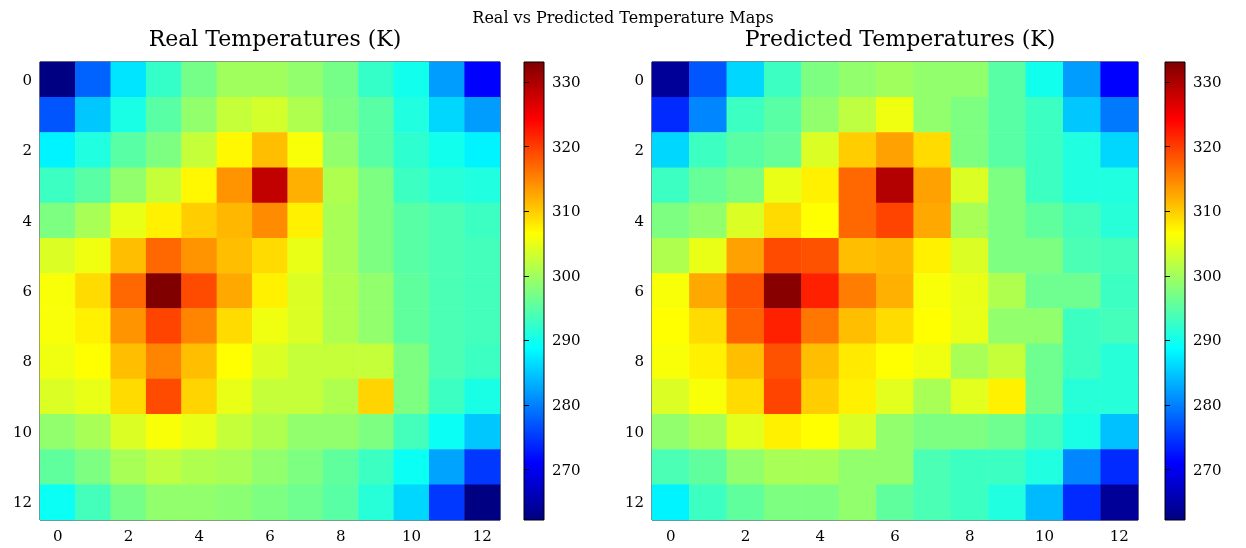 Image resolution: width=1246 pixels, height=548 pixels. I want to click on text: Real vs Predicted Temperature Maps, so click(623, 17).